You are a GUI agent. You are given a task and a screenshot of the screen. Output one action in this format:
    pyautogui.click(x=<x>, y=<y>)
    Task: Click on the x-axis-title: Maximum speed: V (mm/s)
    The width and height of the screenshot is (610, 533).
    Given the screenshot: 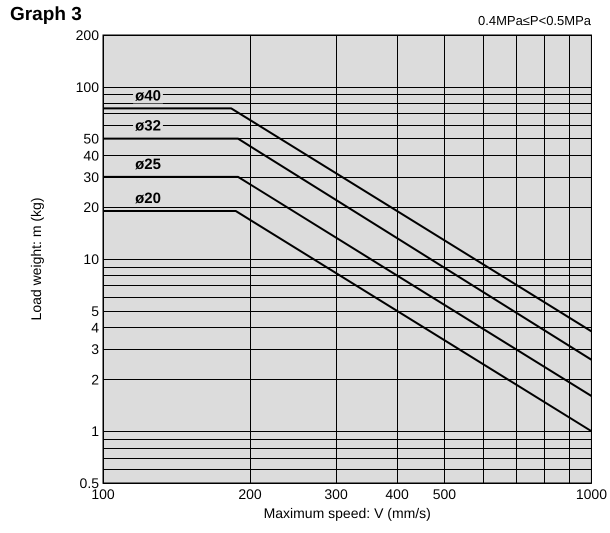 What is the action you would take?
    pyautogui.click(x=347, y=512)
    